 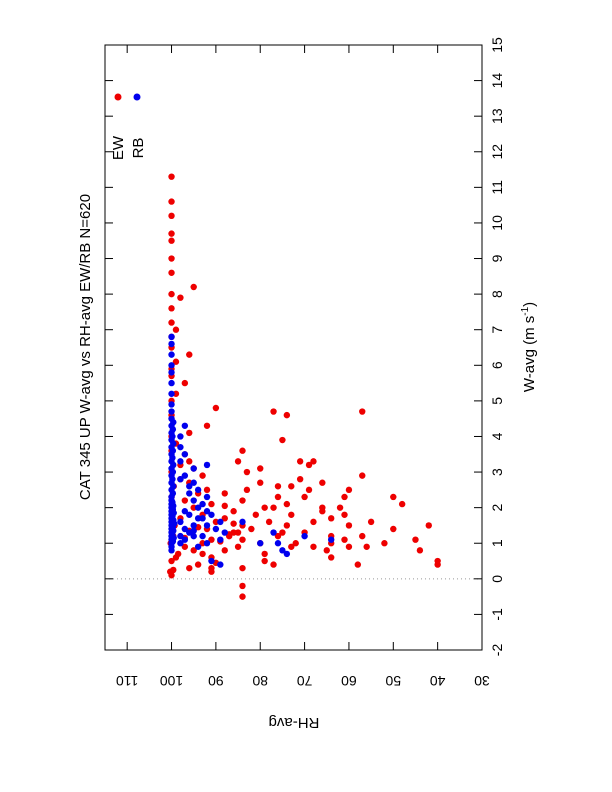 What do you see at coordinates (393, 681) in the screenshot?
I see `y-tick-label: 50` at bounding box center [393, 681].